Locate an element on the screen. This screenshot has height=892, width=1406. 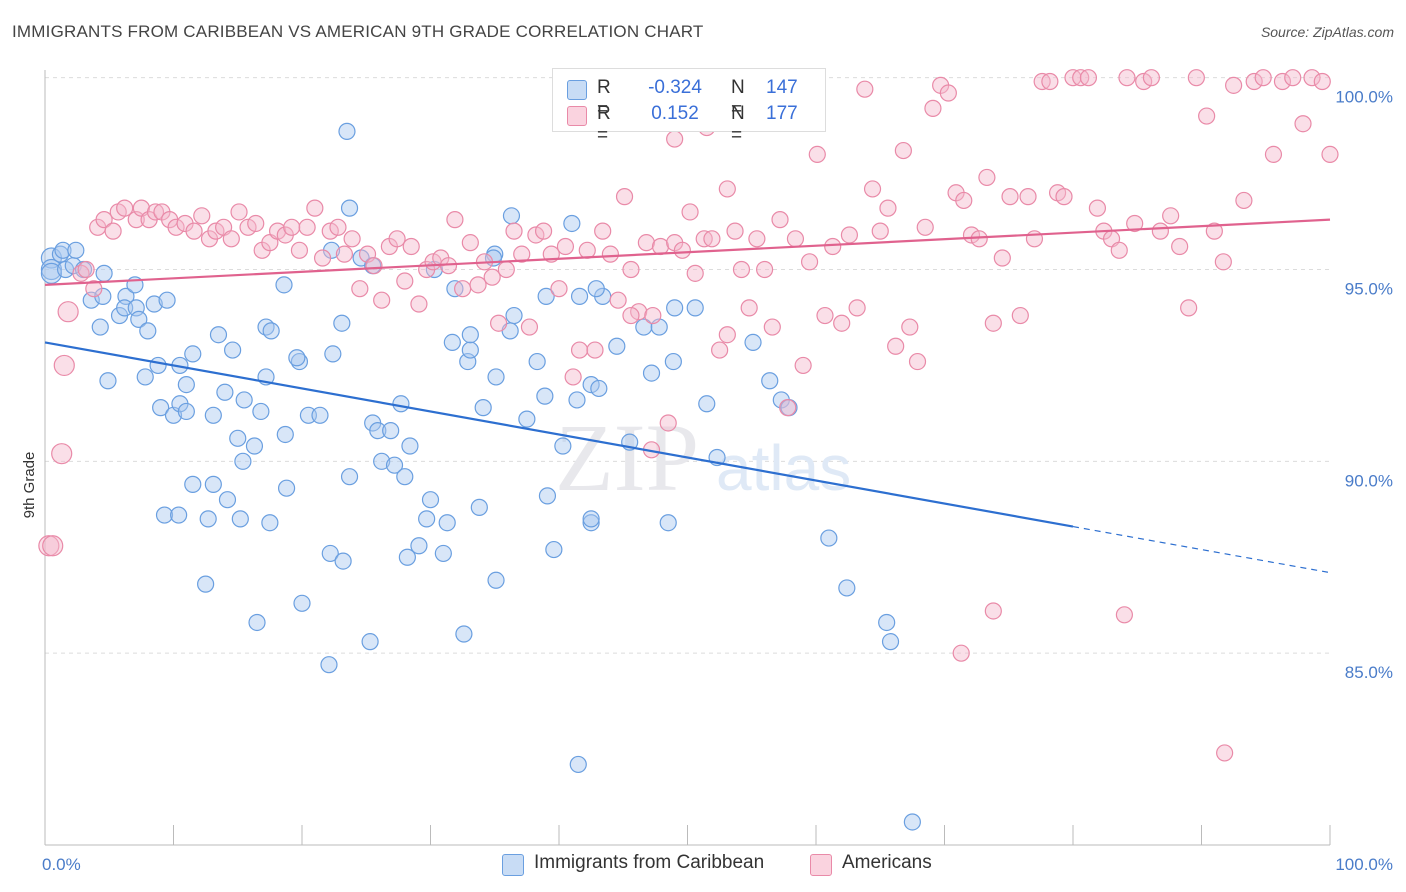
source-label: Source: ZipAtlas.com is located at coordinates (1327, 32).